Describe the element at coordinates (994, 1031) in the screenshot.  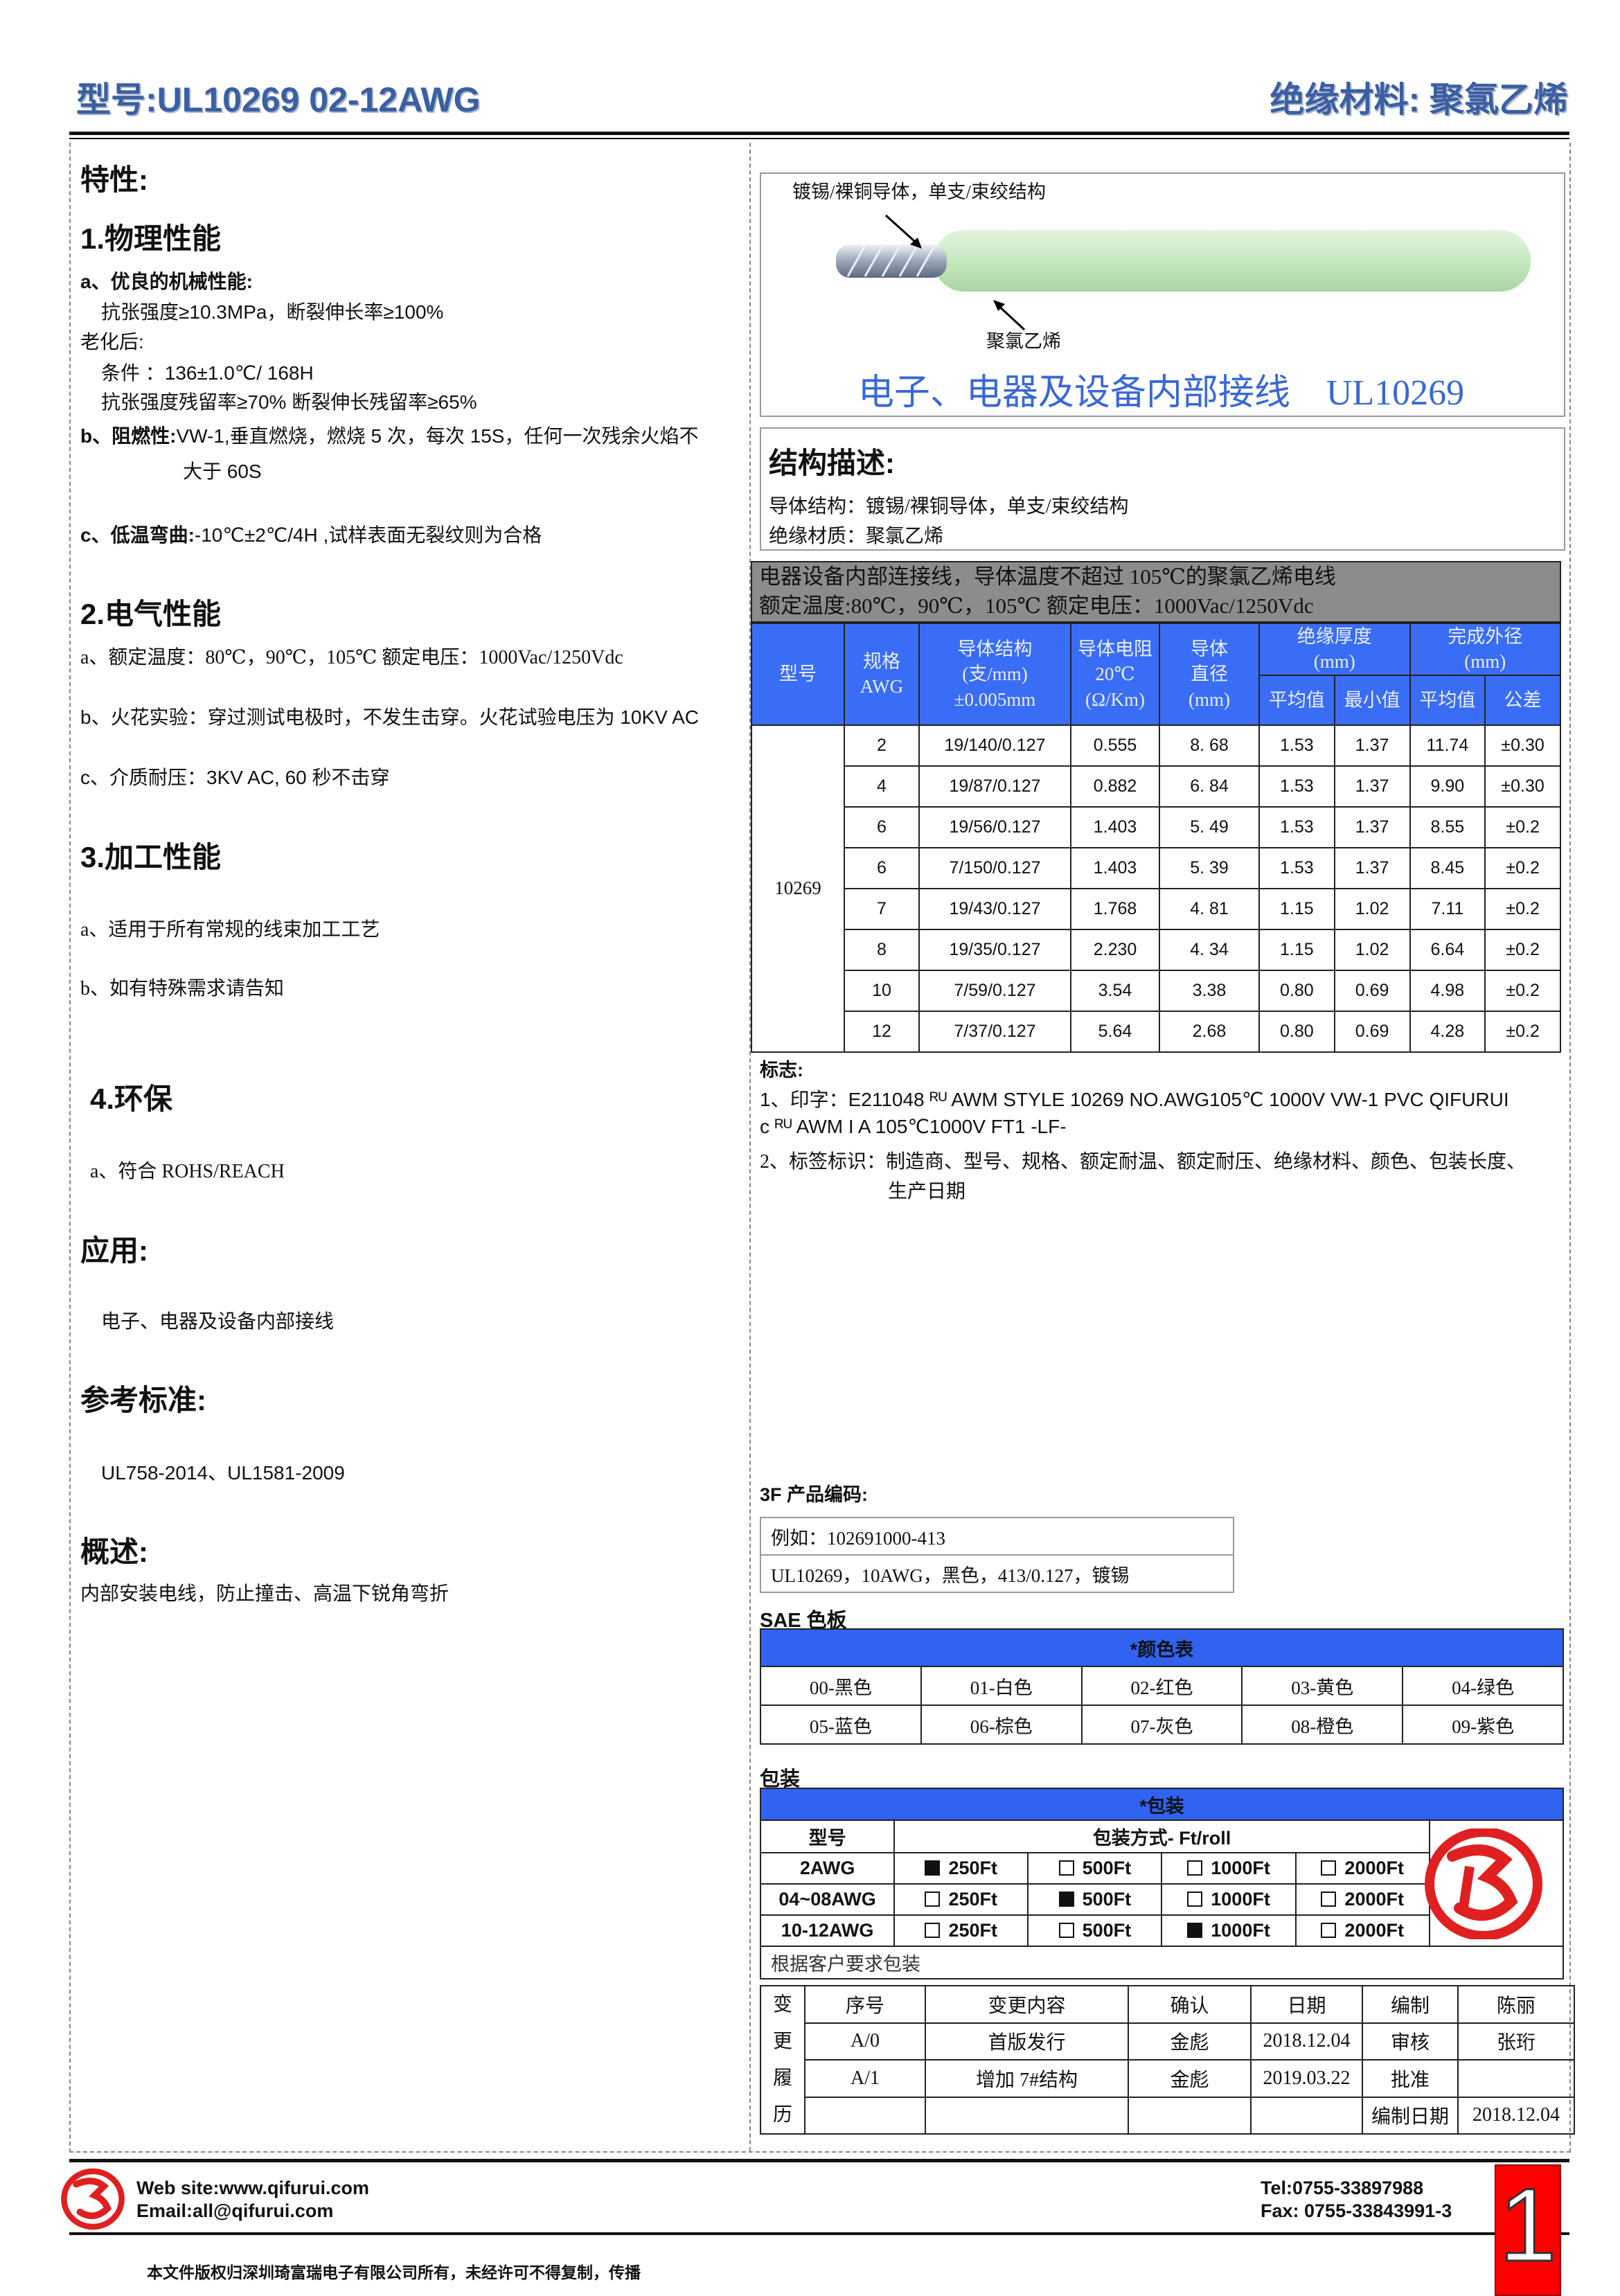
I see `cell-structure: 7/37/0.127` at that location.